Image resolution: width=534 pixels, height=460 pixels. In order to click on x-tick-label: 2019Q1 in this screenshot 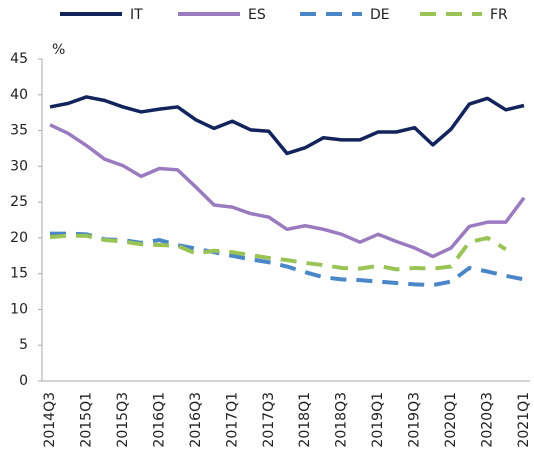, I will do `click(378, 420)`.